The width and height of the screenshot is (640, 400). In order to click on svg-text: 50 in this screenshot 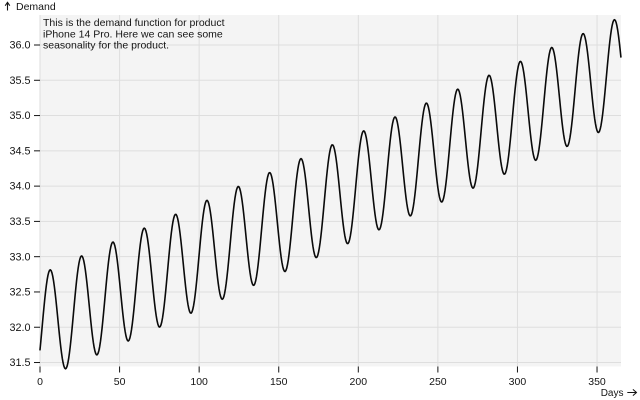, I will do `click(120, 382)`.